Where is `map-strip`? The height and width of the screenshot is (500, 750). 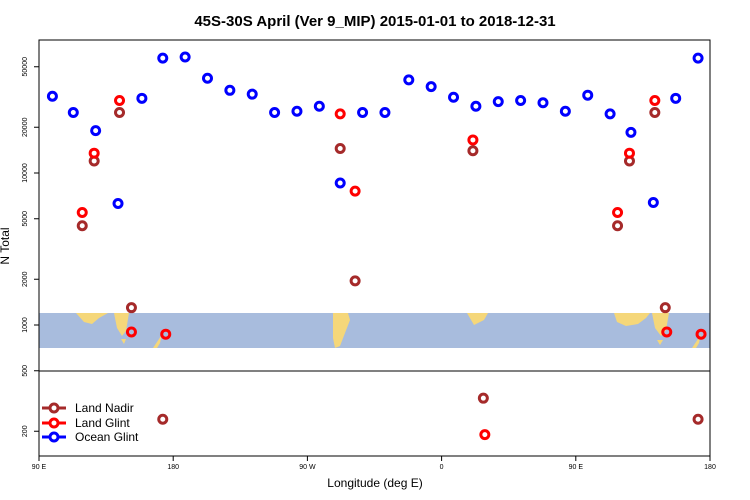 map-strip is located at coordinates (374, 330).